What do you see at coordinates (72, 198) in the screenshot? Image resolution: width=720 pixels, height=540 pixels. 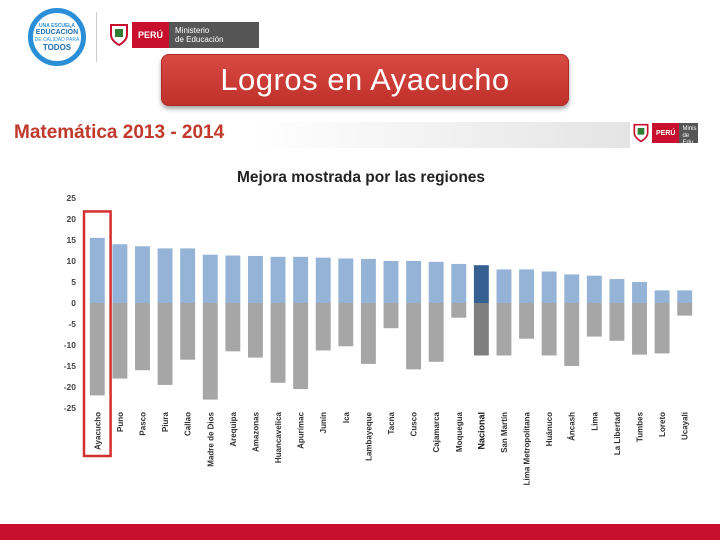 I see `y-tick-label: 25` at bounding box center [72, 198].